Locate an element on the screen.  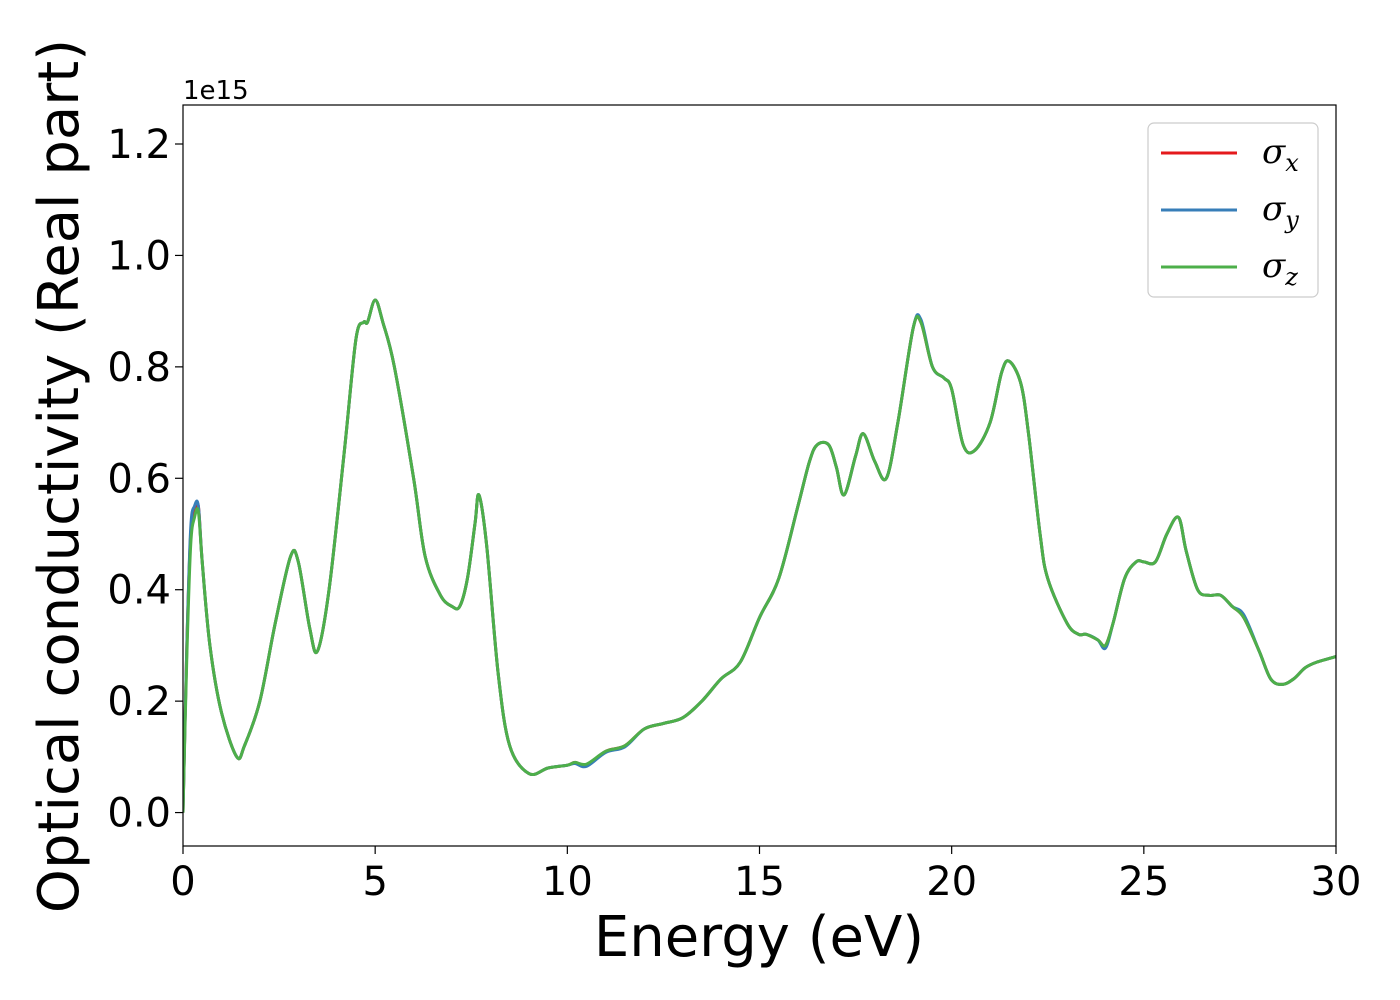
y-tick-label: 0.2 is located at coordinates (139, 702).